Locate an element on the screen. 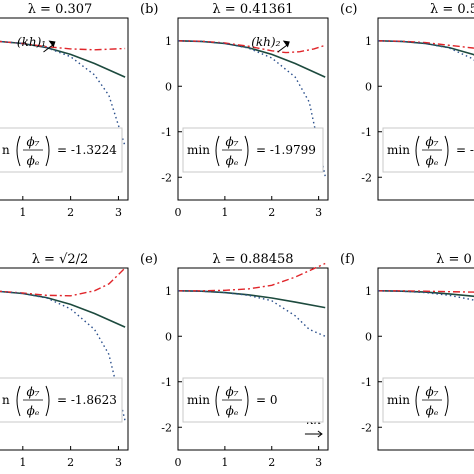 Image resolution: width=474 pixels, height=474 pixels. panel-3: 1 0 -1 -2 λ = 0.5 (c) min ϕ₇ ϕₑ = - is located at coordinates (407, 101).